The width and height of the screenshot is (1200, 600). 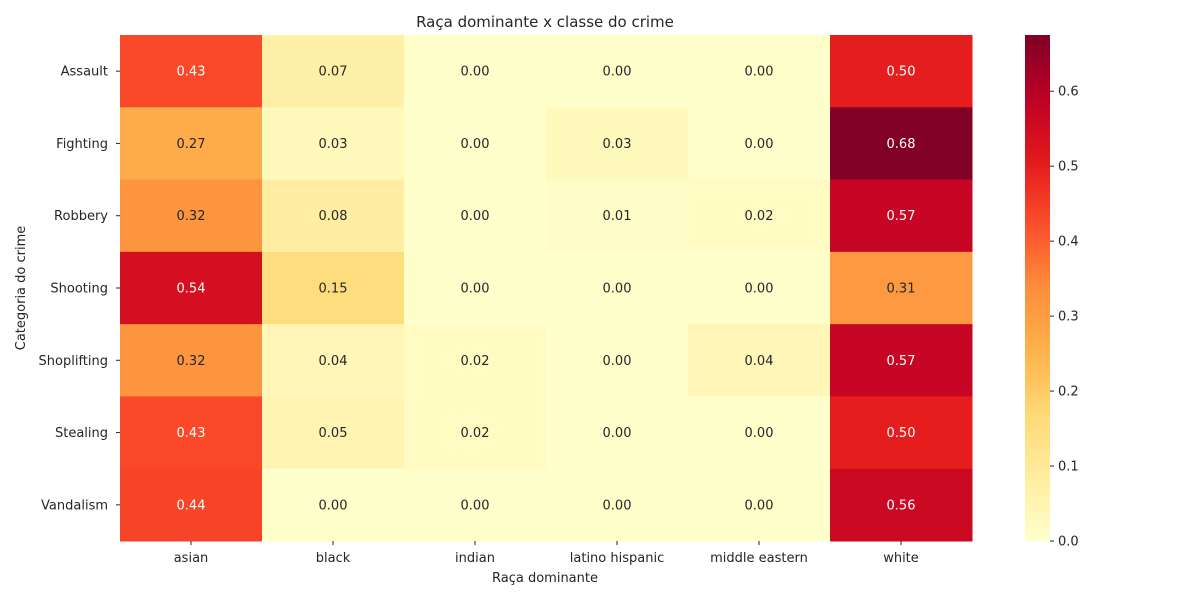 What do you see at coordinates (1037, 288) in the screenshot?
I see `colorbar` at bounding box center [1037, 288].